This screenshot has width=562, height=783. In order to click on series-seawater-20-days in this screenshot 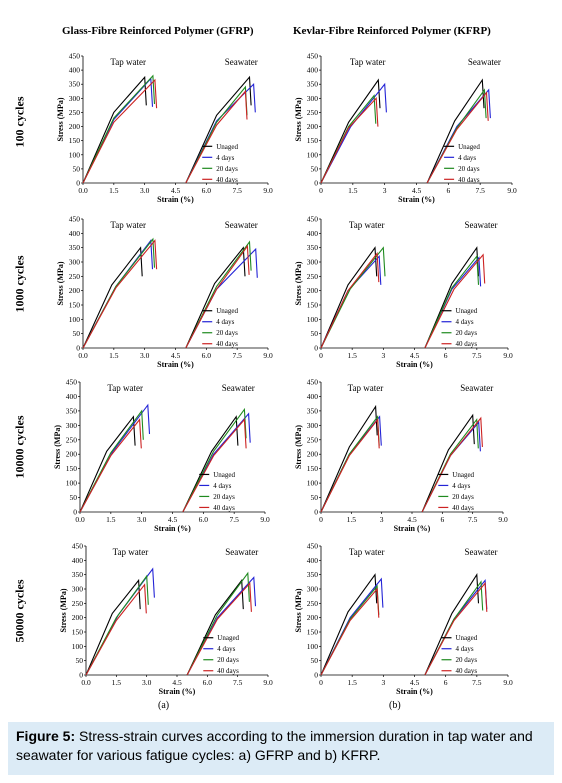, I will do `click(218, 294)`.